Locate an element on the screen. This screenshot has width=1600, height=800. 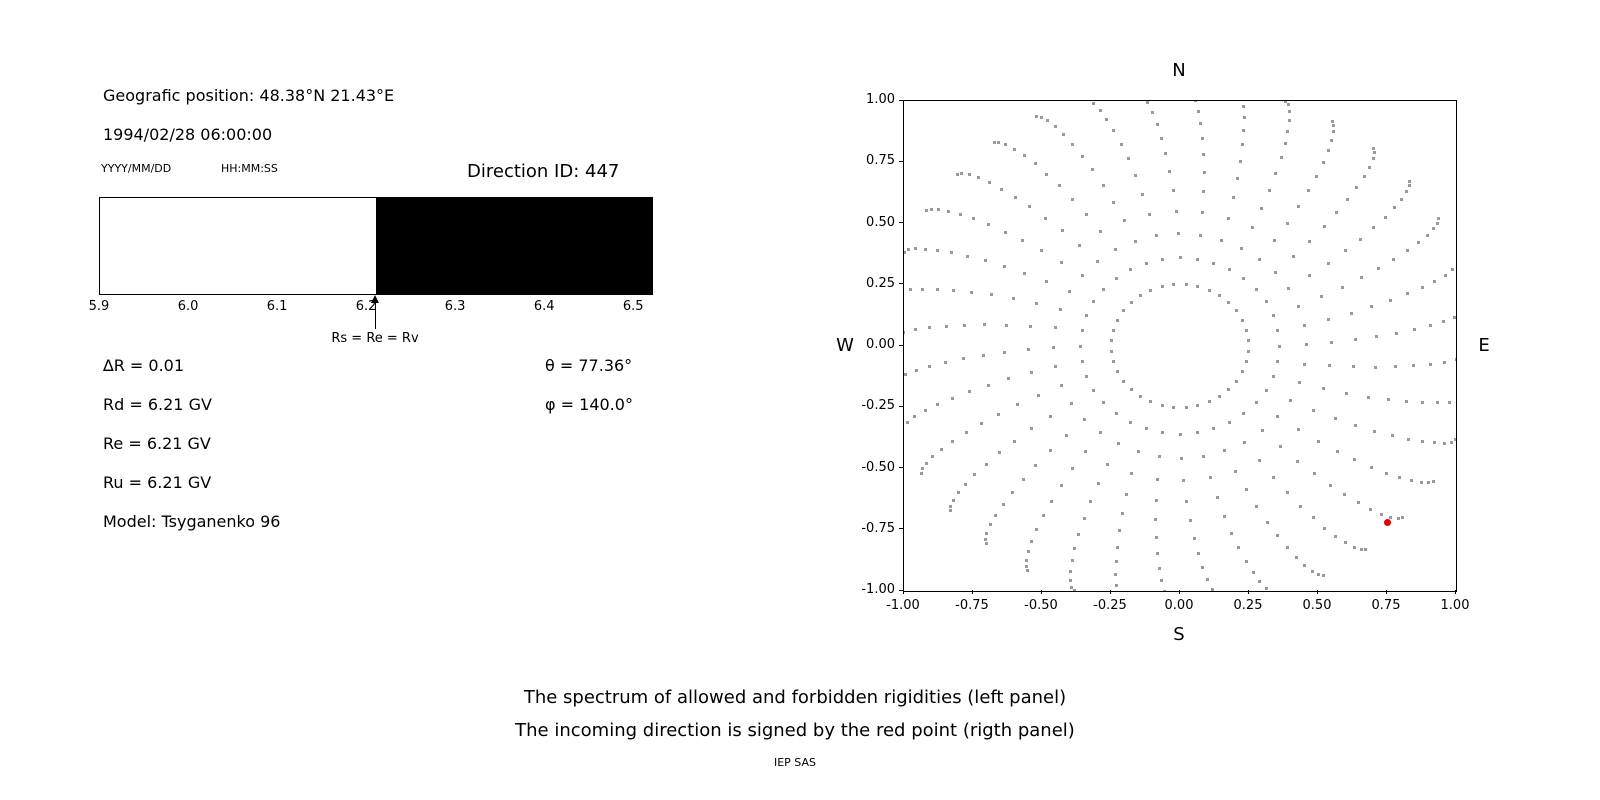
y-tick-label: -0.50 is located at coordinates (878, 467).